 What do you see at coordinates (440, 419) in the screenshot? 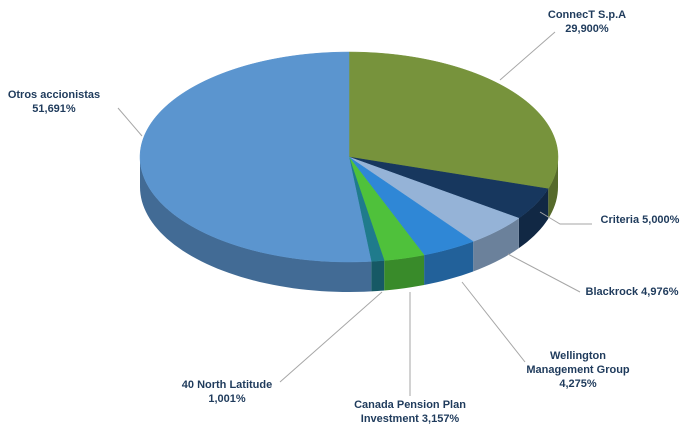
I see `value-label: 3,157%` at bounding box center [440, 419].